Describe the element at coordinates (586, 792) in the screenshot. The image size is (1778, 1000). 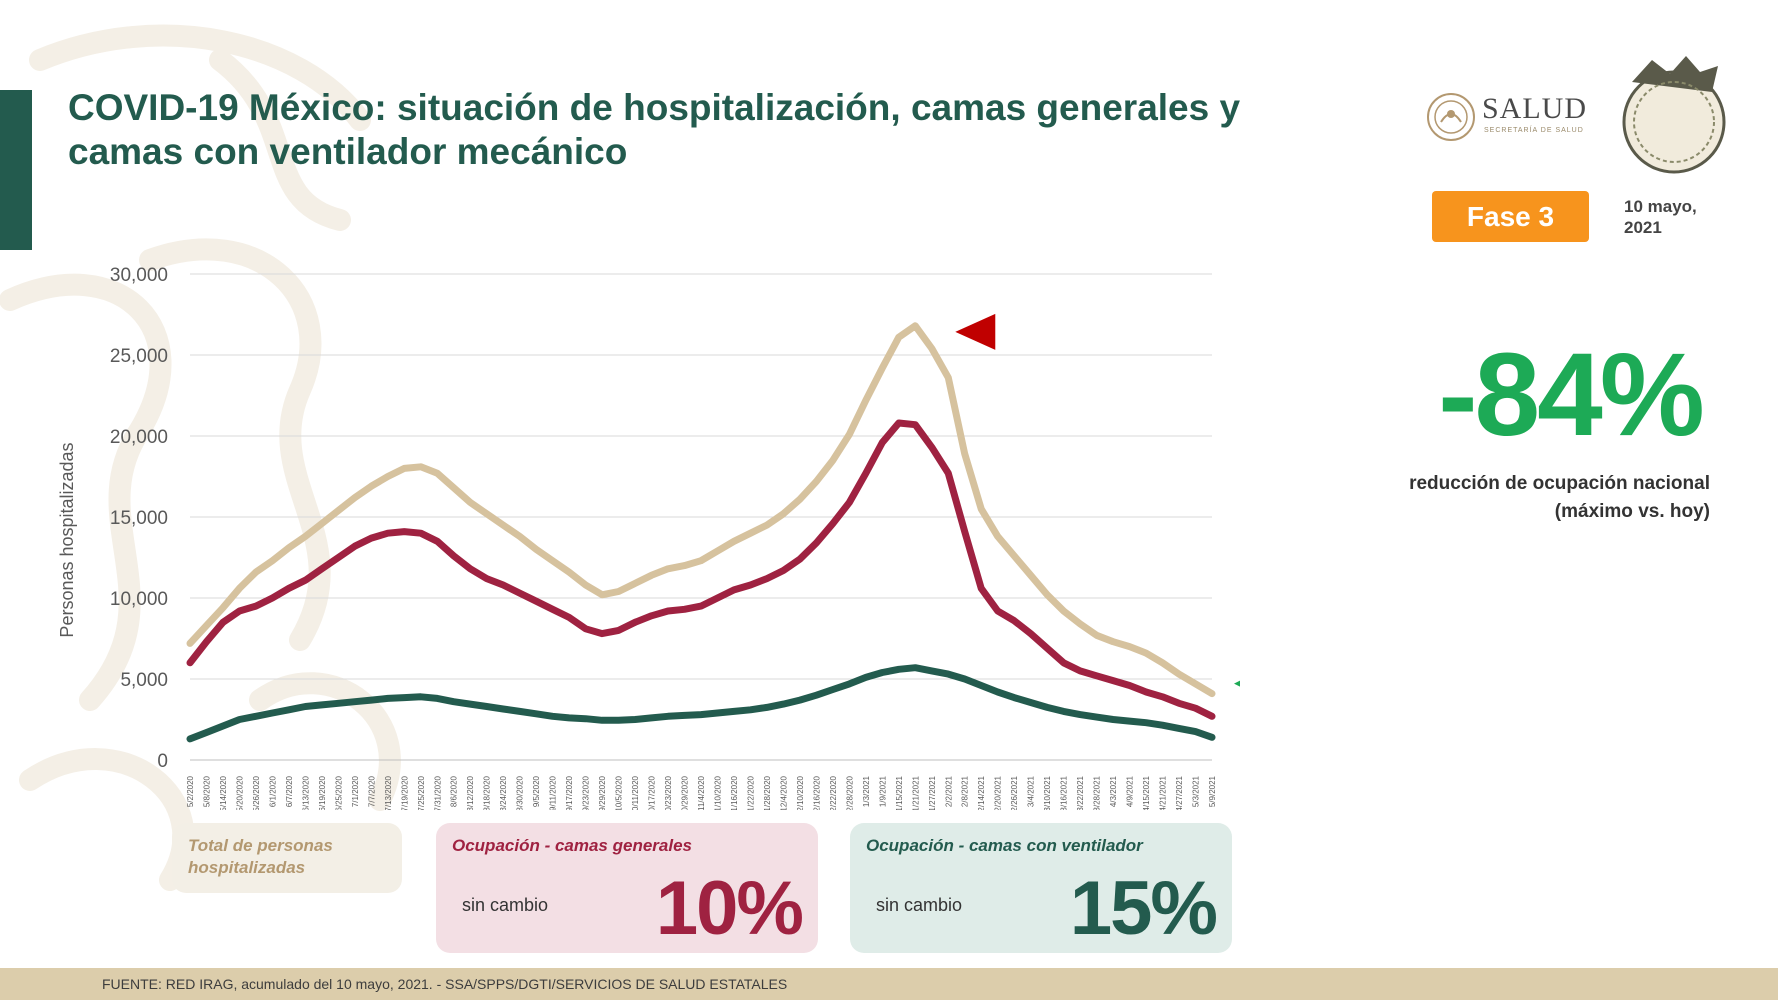
I see `x-tick-label: 9/23/2020` at that location.